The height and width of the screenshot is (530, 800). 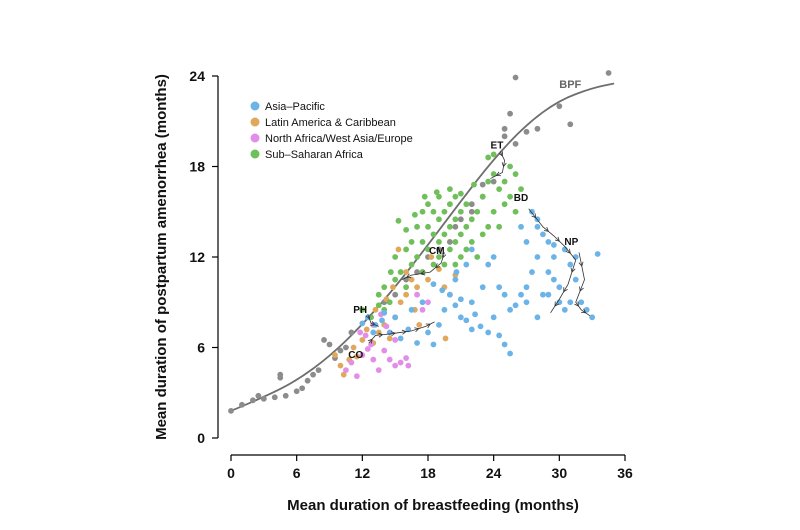 What do you see at coordinates (330, 123) in the screenshot?
I see `legend-label: Latin America & Caribbean` at bounding box center [330, 123].